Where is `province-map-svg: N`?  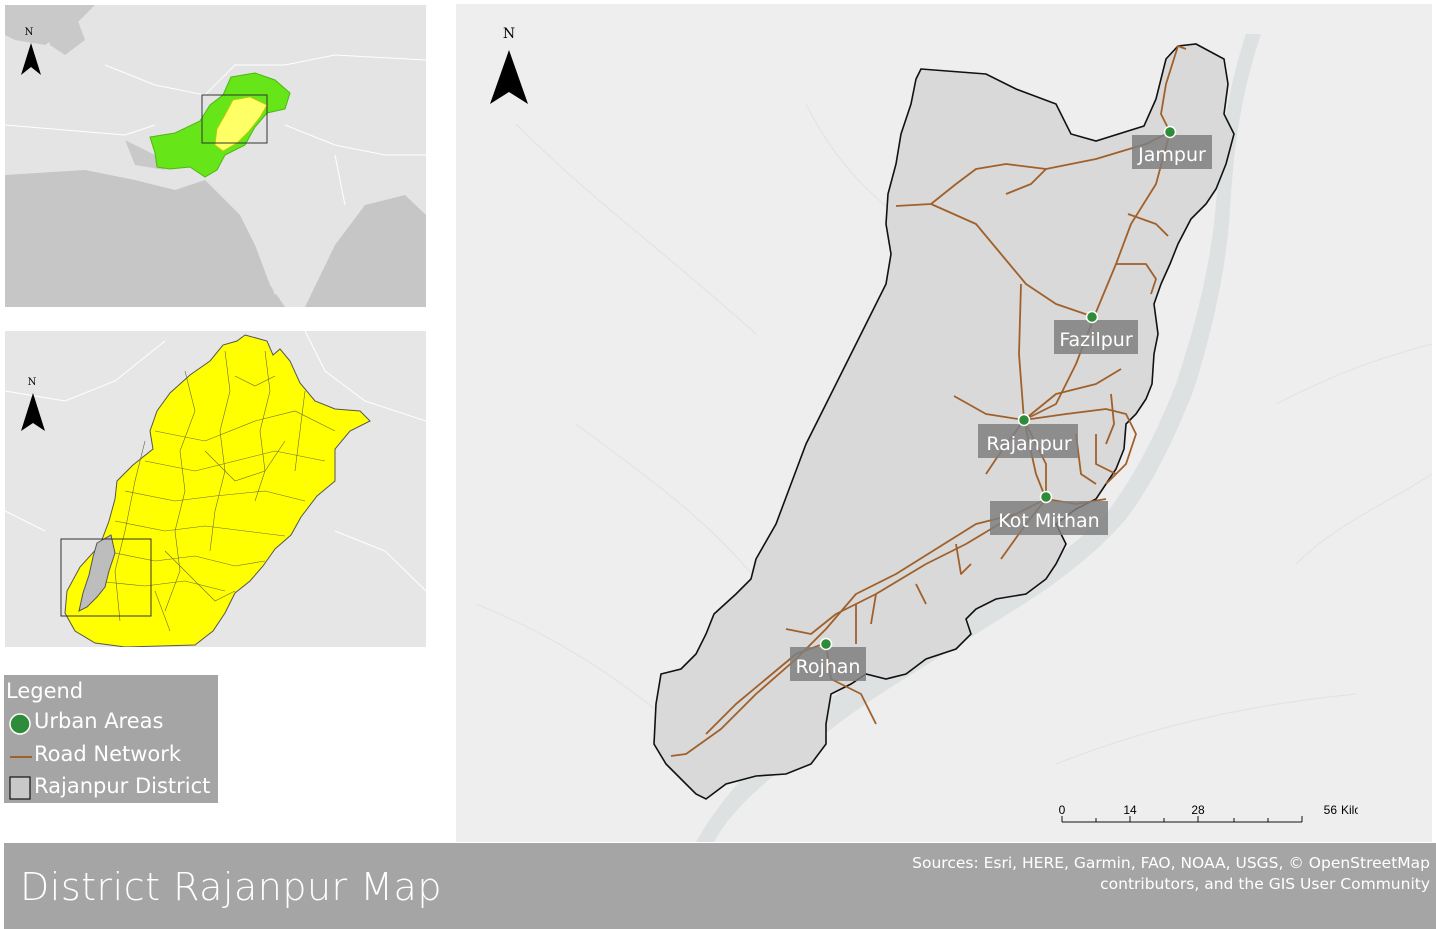 province-map-svg: N is located at coordinates (215, 489).